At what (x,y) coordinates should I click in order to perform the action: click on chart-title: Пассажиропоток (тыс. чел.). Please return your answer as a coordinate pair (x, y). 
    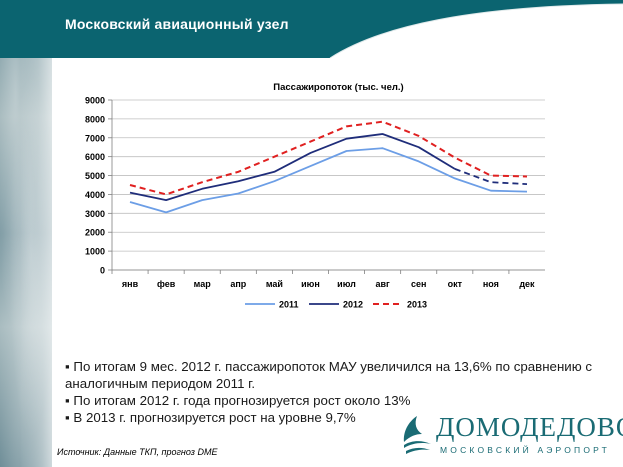
    Looking at the image, I should click on (338, 87).